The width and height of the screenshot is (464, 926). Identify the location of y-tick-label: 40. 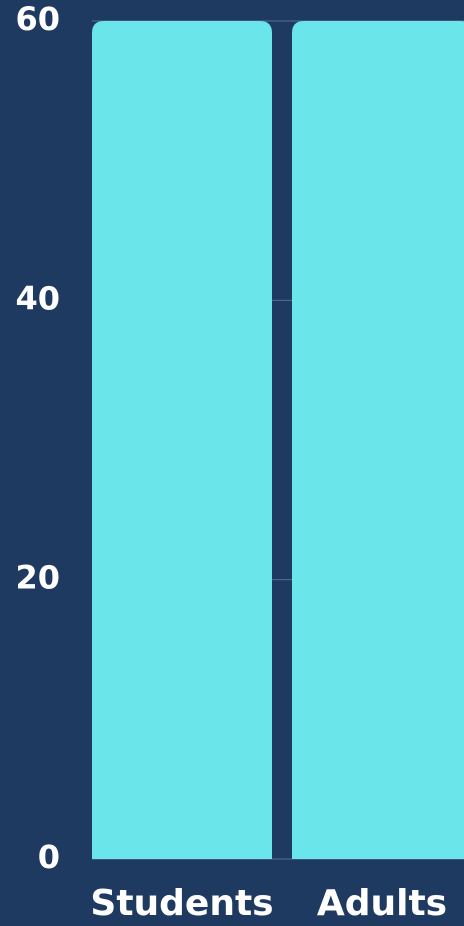
(37, 298).